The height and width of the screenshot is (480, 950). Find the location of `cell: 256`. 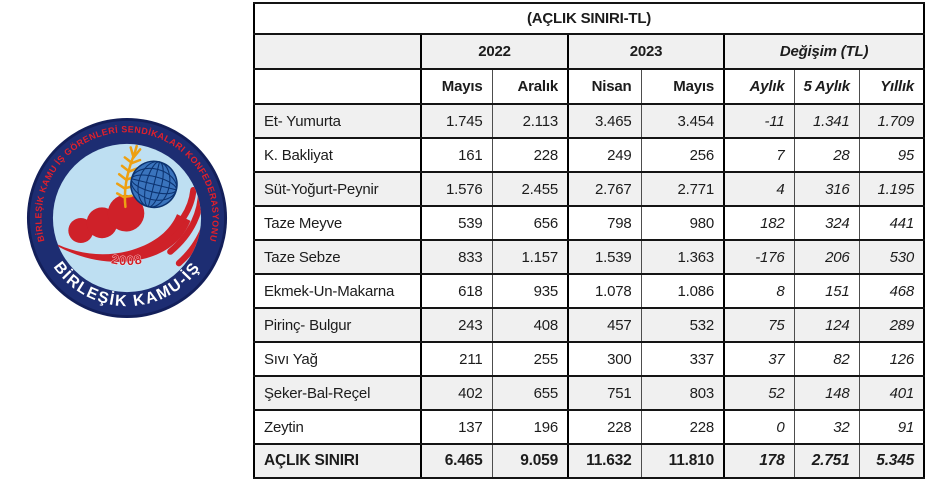

cell: 256 is located at coordinates (682, 155).